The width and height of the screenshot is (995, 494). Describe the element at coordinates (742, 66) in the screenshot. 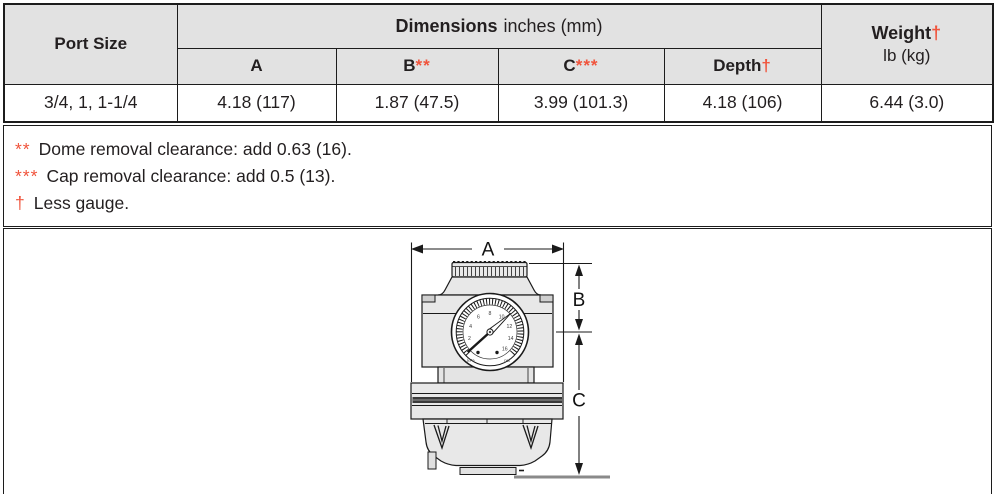

I see `col-header-depth: Depth†` at that location.